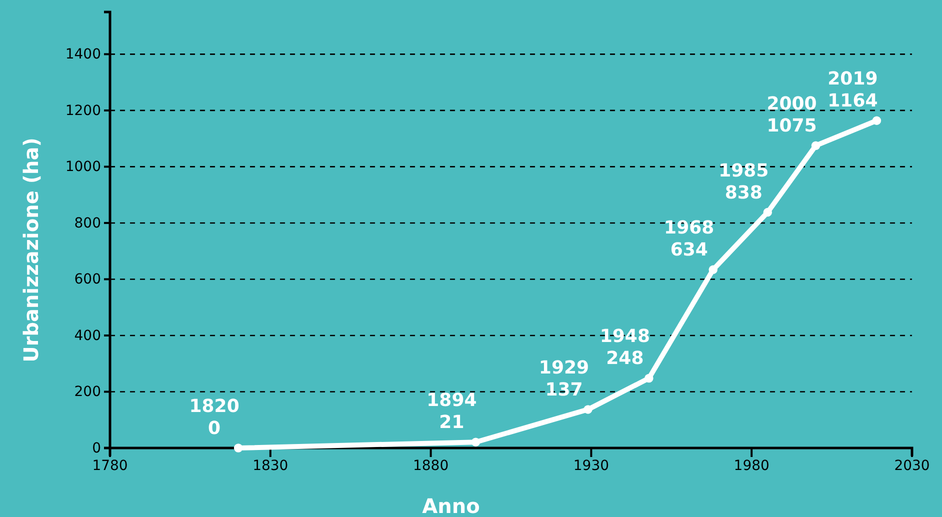 The image size is (942, 517). I want to click on data-label: 838, so click(743, 193).